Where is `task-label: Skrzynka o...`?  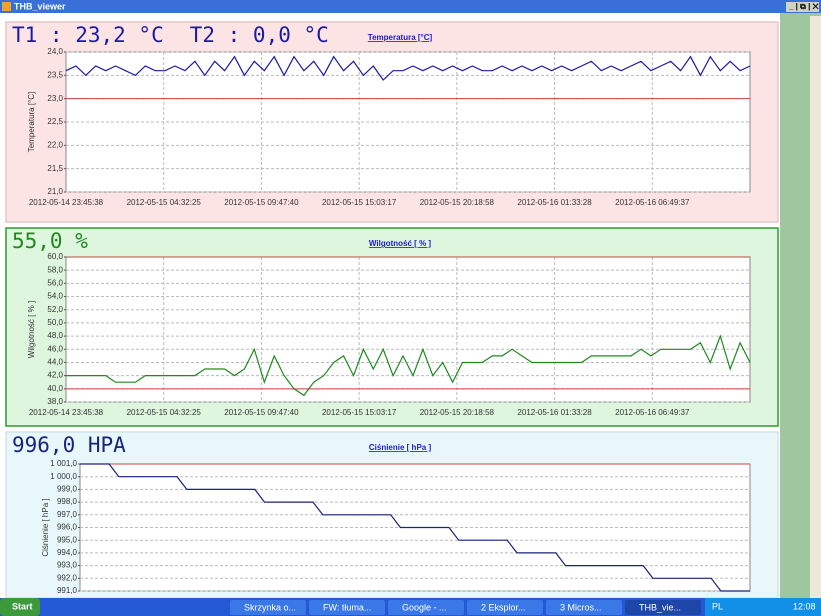 task-label: Skrzynka o... is located at coordinates (270, 607).